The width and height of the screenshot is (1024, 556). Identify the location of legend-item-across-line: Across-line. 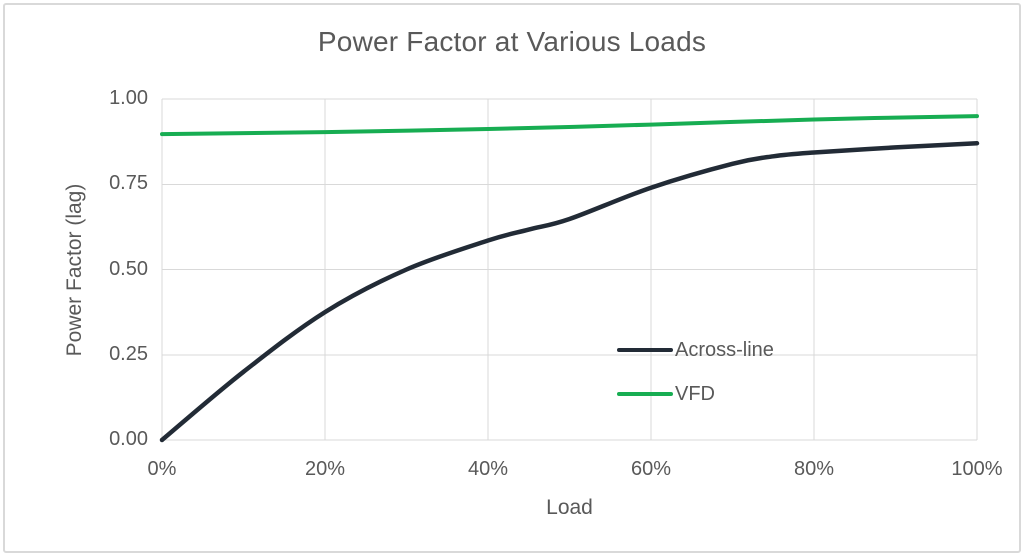
(695, 350).